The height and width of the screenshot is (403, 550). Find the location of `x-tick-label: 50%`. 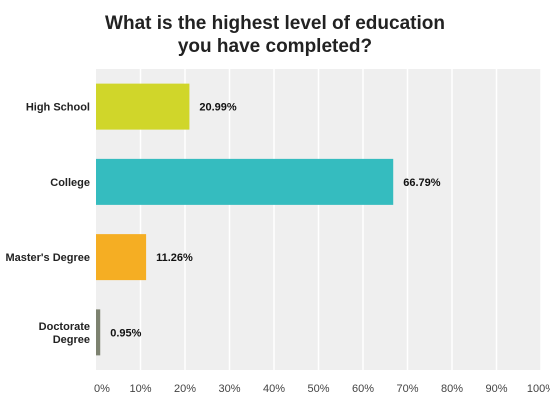

x-tick-label: 50% is located at coordinates (318, 389).